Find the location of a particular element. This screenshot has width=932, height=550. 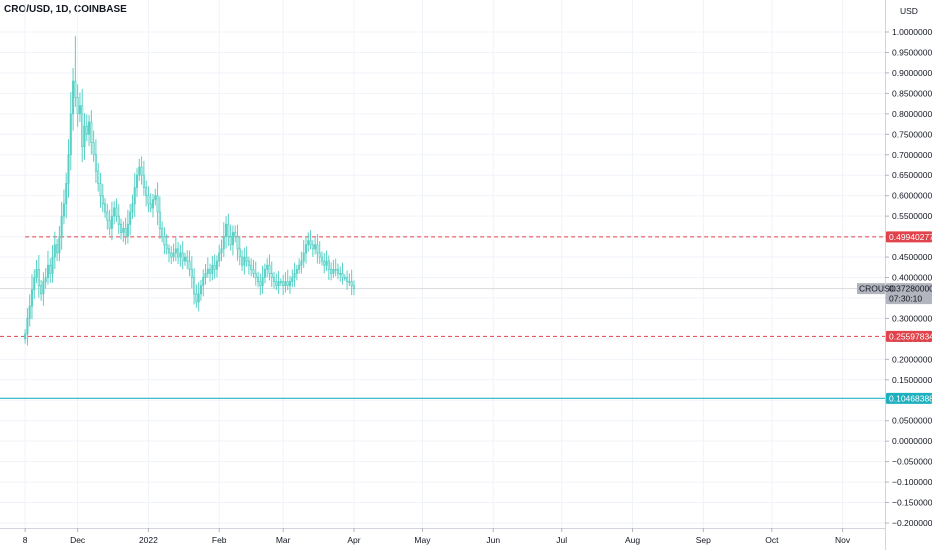

upper-level-tag-bg is located at coordinates (909, 237).